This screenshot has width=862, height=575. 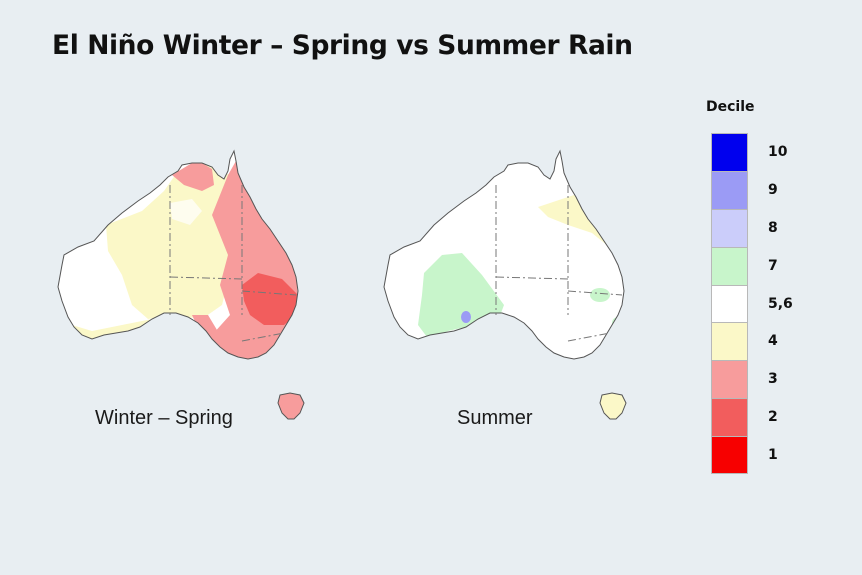 I want to click on legend-label: 10, so click(x=778, y=152).